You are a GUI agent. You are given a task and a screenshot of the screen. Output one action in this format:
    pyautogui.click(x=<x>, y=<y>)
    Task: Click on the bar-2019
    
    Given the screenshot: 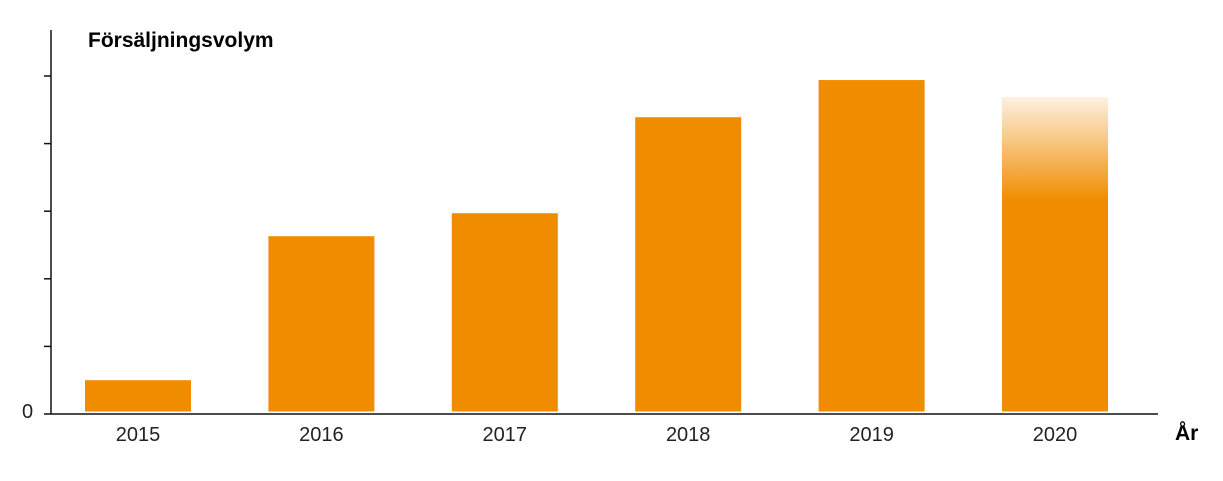 What is the action you would take?
    pyautogui.click(x=871, y=246)
    